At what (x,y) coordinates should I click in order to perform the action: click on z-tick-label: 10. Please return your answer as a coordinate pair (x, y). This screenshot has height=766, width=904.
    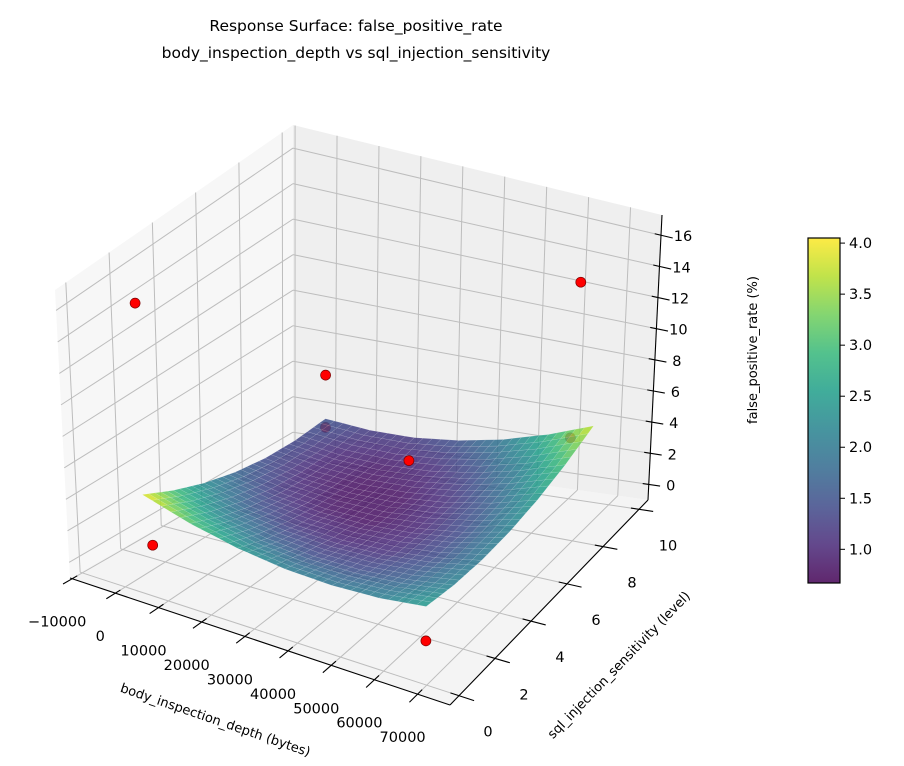
    Looking at the image, I should click on (678, 331).